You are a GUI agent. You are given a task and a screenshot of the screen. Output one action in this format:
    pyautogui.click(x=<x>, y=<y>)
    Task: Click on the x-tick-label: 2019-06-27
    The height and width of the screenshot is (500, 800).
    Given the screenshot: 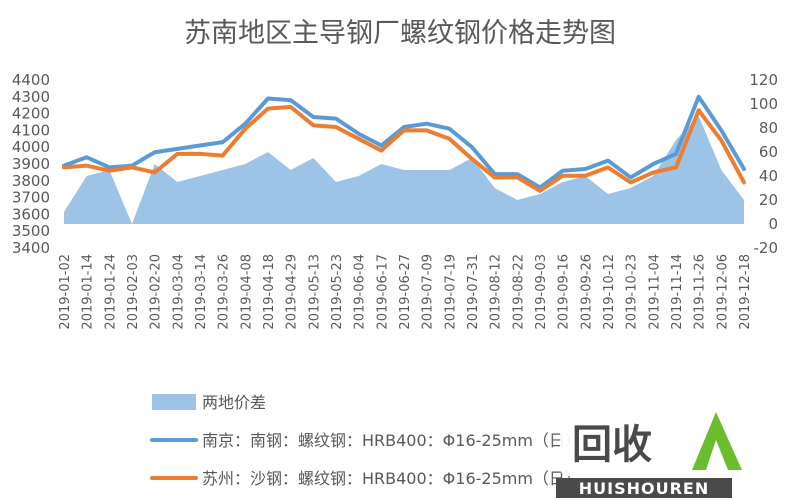 What is the action you would take?
    pyautogui.click(x=405, y=292)
    